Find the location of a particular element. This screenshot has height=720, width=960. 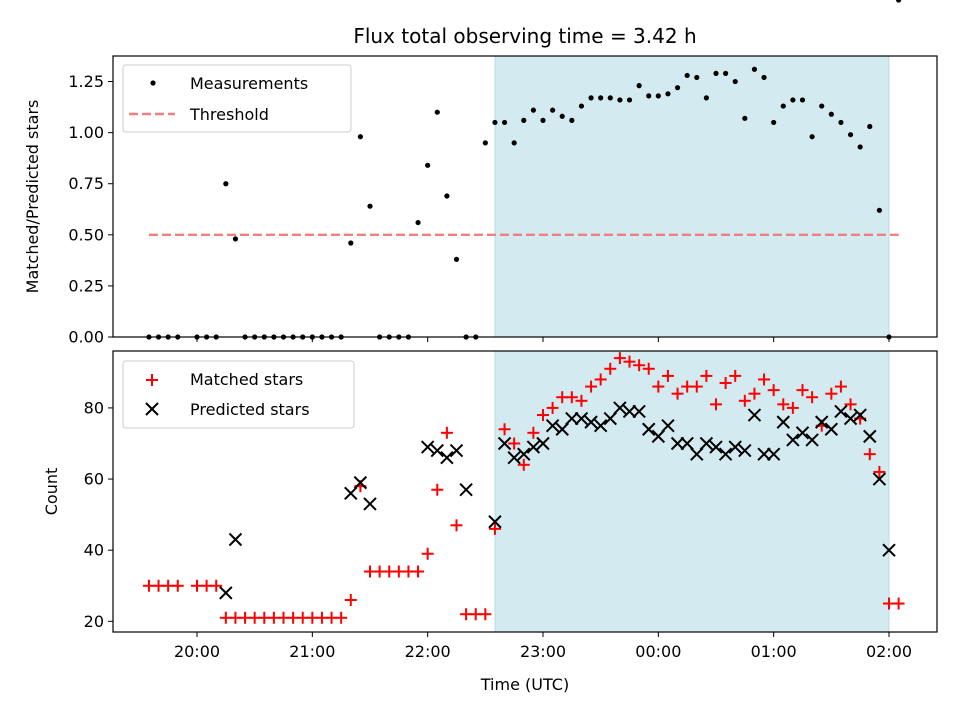

y-tick-label: 0.75 is located at coordinates (86, 183).